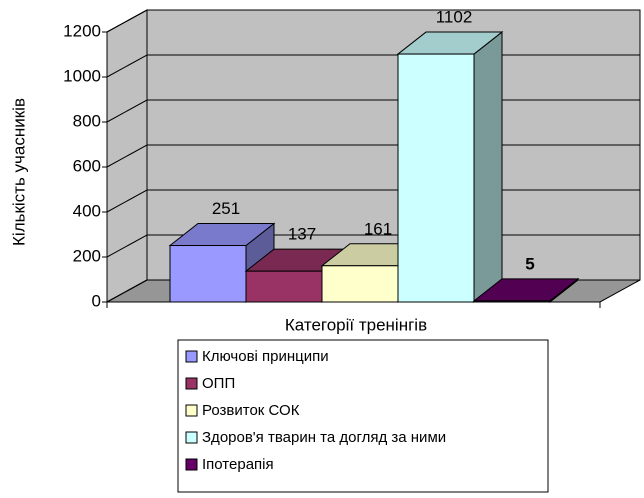  What do you see at coordinates (96, 300) in the screenshot?
I see `y-tick-label: 0` at bounding box center [96, 300].